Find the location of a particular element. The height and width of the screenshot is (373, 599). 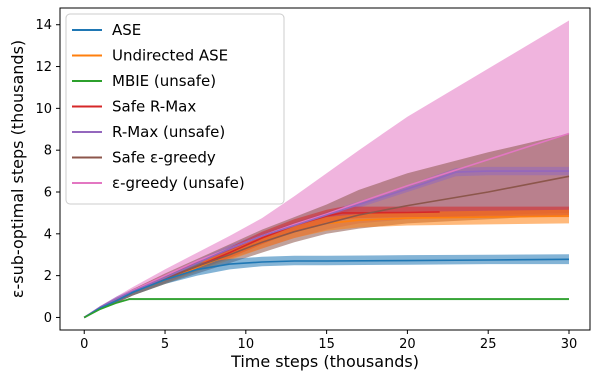

line-mbie-unsafe is located at coordinates (326, 308).